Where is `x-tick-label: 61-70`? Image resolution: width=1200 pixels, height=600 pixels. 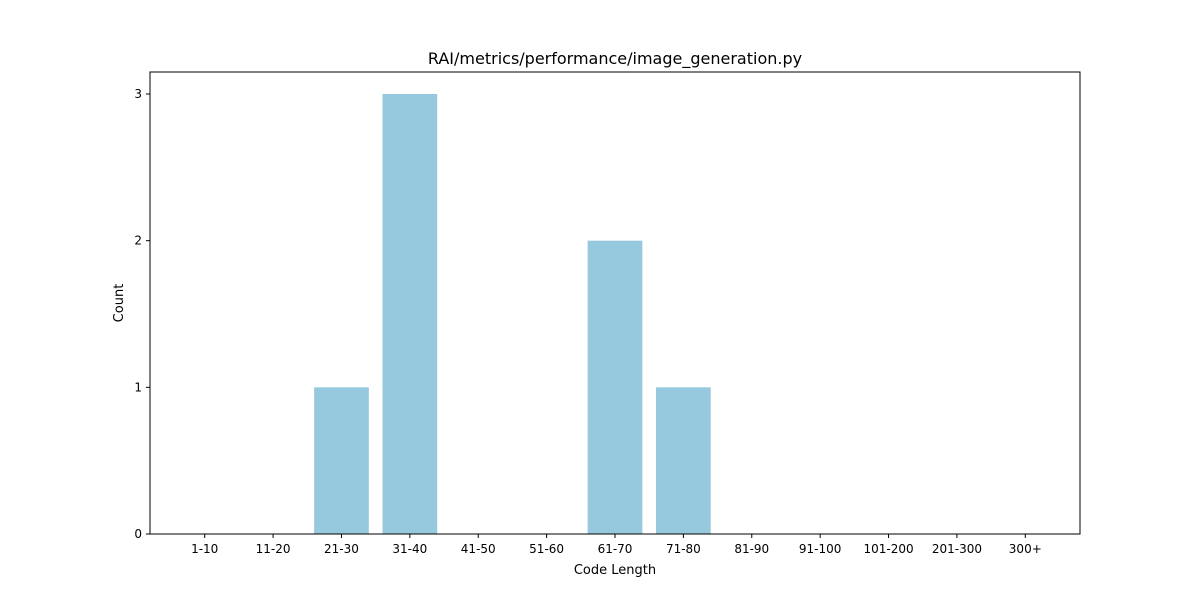
x-tick-label: 61-70 is located at coordinates (615, 549).